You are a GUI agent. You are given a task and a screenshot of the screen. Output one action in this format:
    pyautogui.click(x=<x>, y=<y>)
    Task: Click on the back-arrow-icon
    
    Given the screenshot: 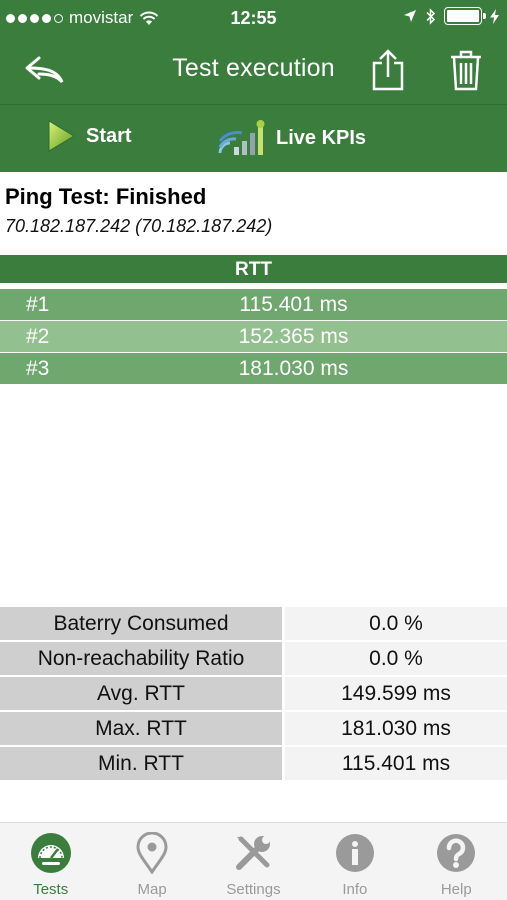 What is the action you would take?
    pyautogui.click(x=44, y=70)
    